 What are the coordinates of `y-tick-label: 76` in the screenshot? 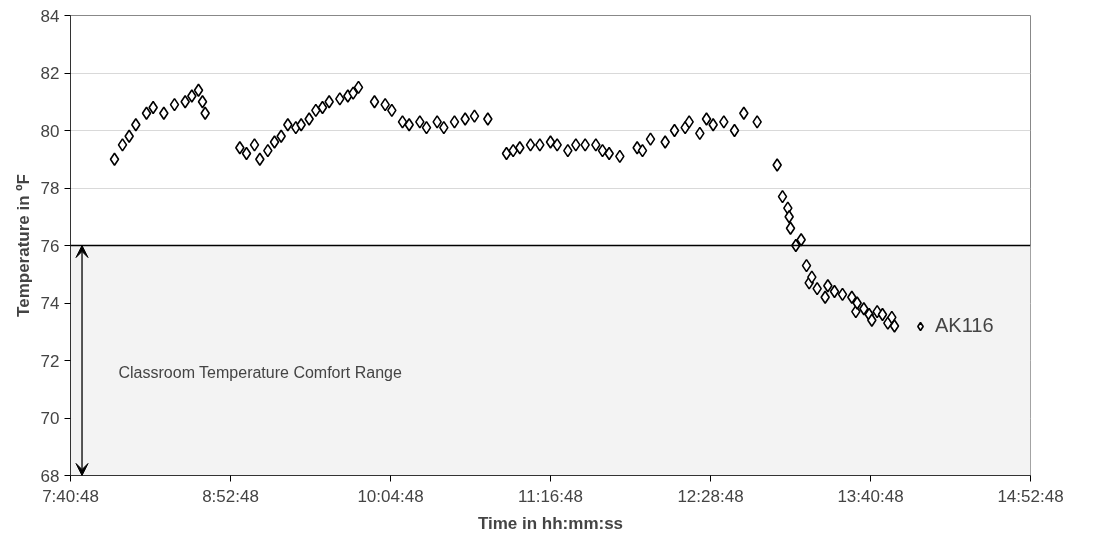 It's located at (50, 246).